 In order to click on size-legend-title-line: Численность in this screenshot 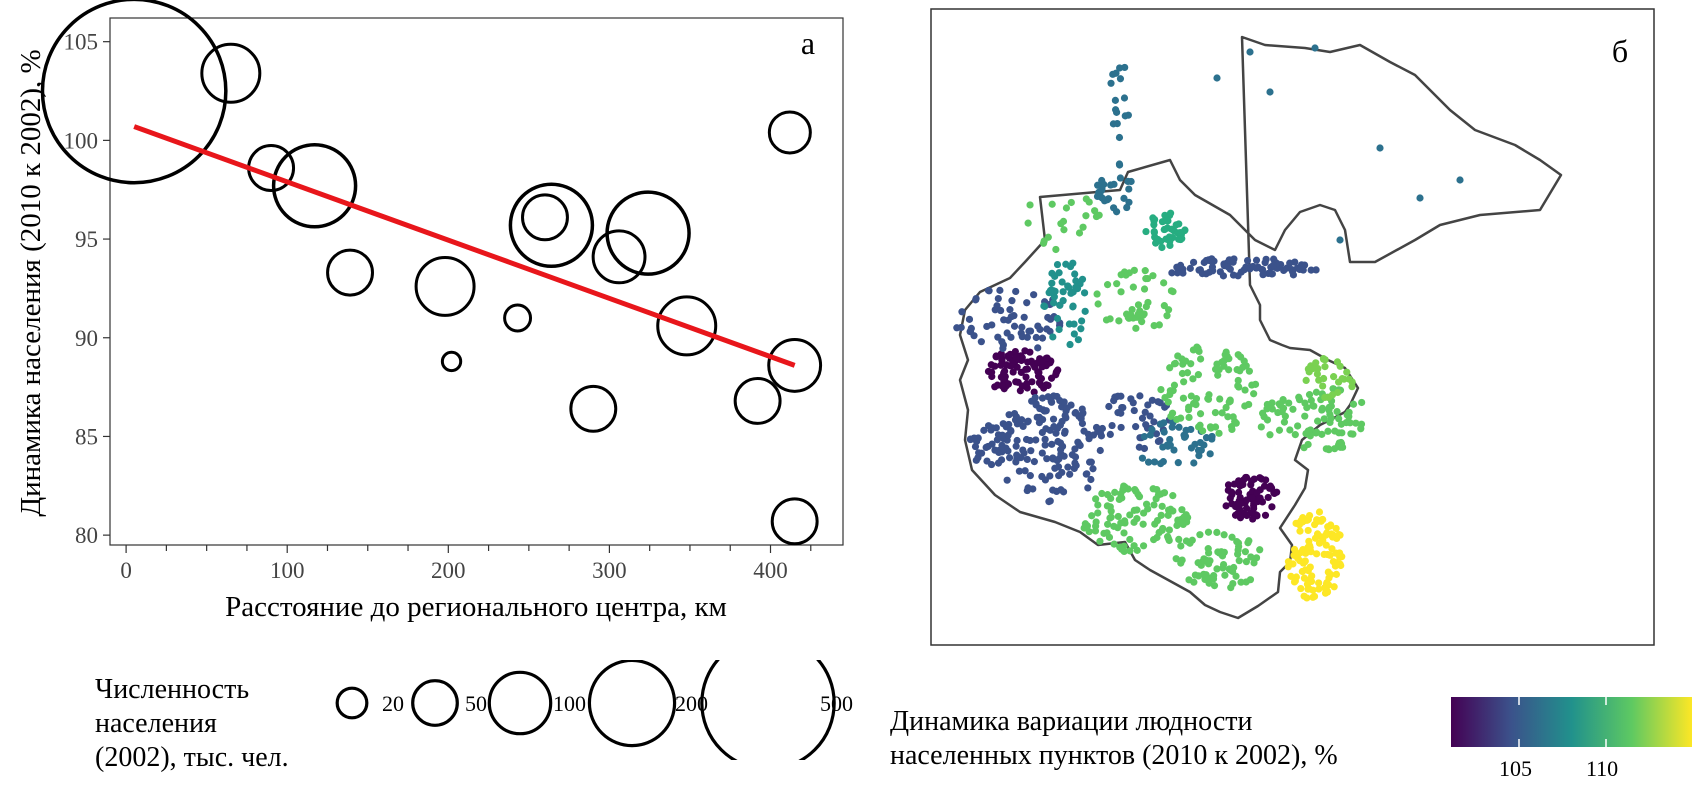, I will do `click(172, 689)`.